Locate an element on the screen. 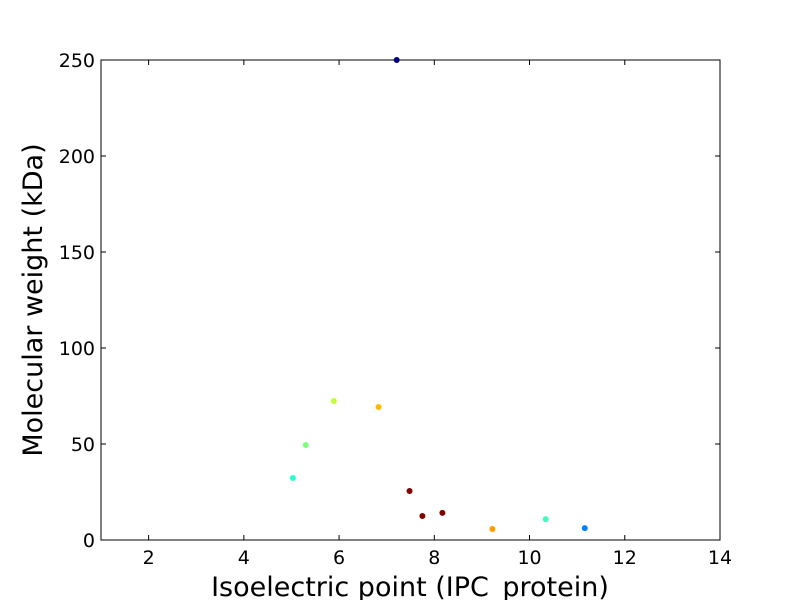 Image resolution: width=800 pixels, height=600 pixels. x-tick-label: 10 is located at coordinates (529, 558).